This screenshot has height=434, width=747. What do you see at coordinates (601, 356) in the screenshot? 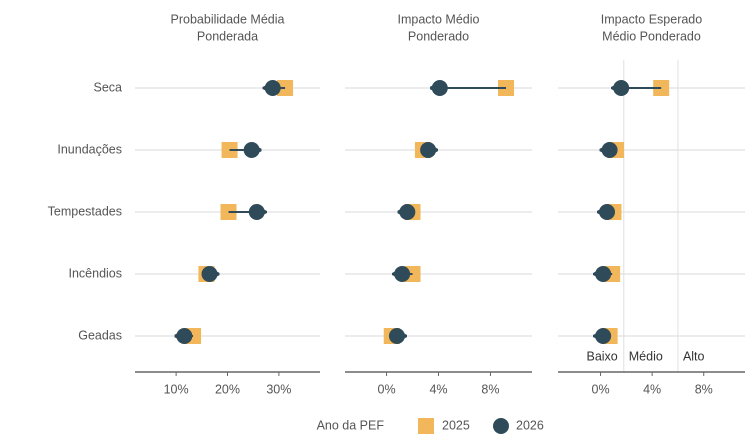
I see `zone-label: Baixo` at bounding box center [601, 356].